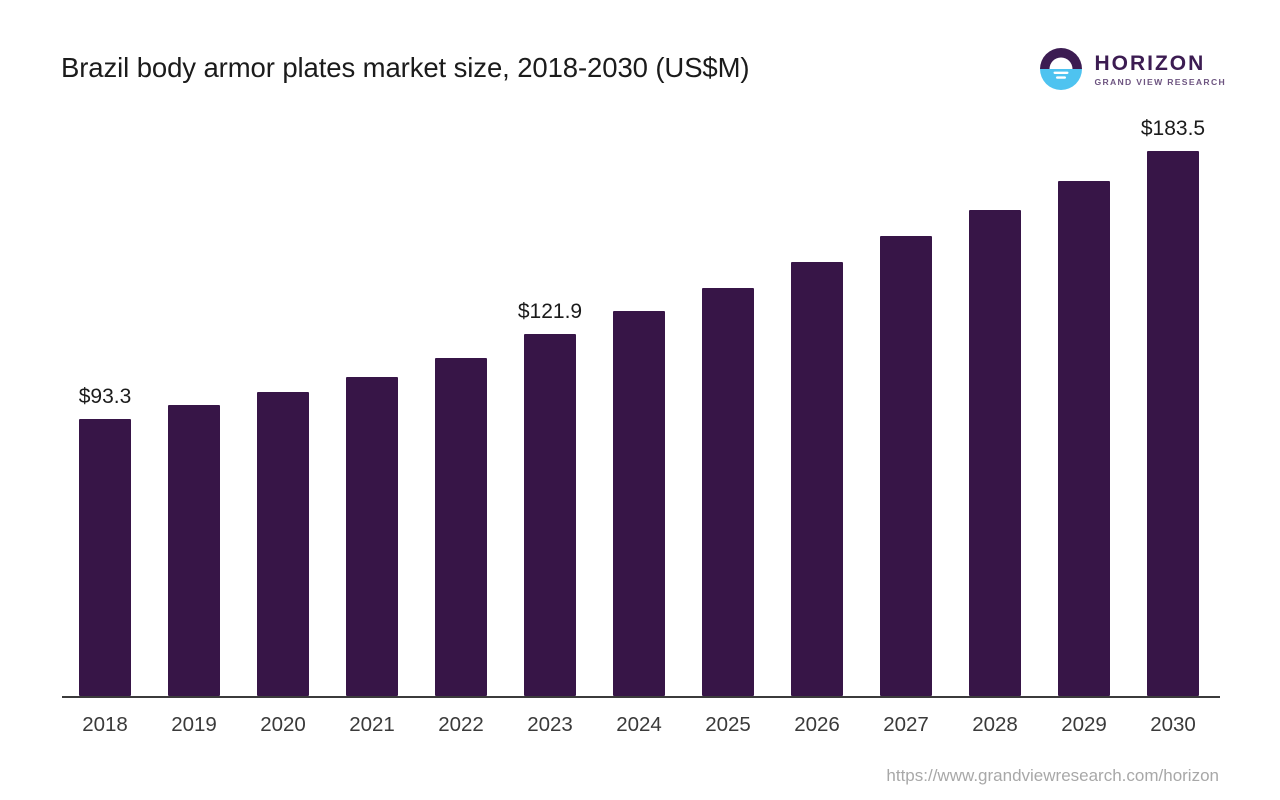 The width and height of the screenshot is (1280, 800). I want to click on bar-value-label-2018: $93.3, so click(105, 396).